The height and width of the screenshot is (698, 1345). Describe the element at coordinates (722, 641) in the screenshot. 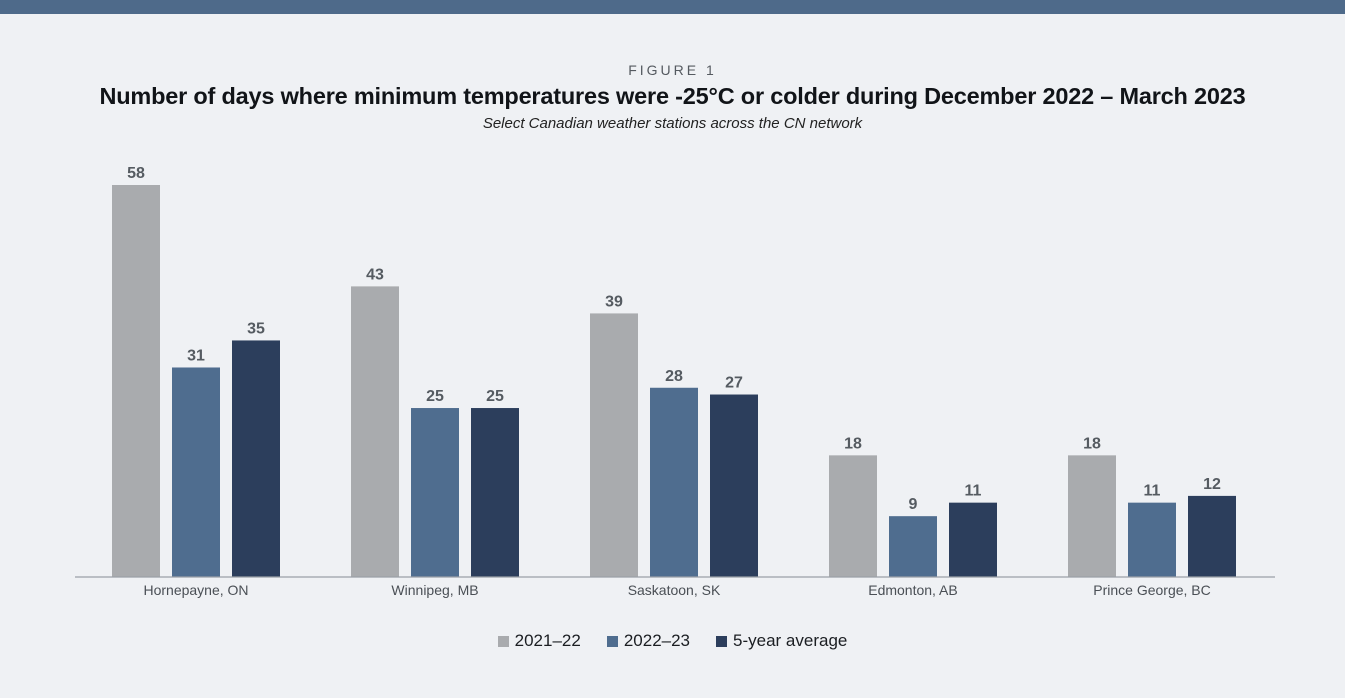

I see `legend-swatch-5-year-average` at that location.